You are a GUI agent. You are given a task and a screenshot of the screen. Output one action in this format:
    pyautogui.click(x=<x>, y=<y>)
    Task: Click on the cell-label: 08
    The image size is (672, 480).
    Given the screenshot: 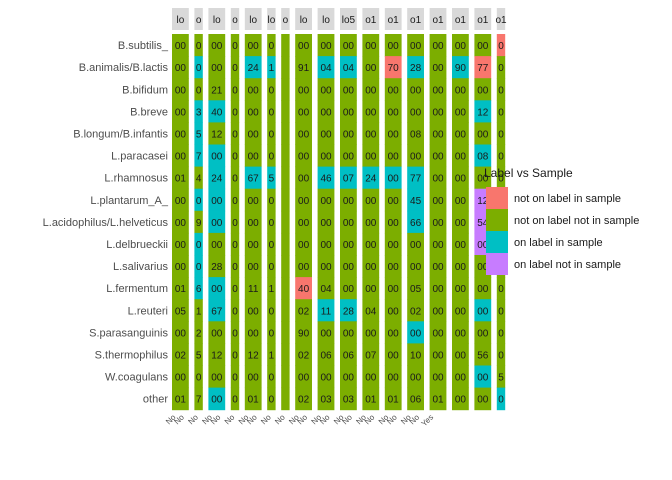 What is the action you would take?
    pyautogui.click(x=416, y=134)
    